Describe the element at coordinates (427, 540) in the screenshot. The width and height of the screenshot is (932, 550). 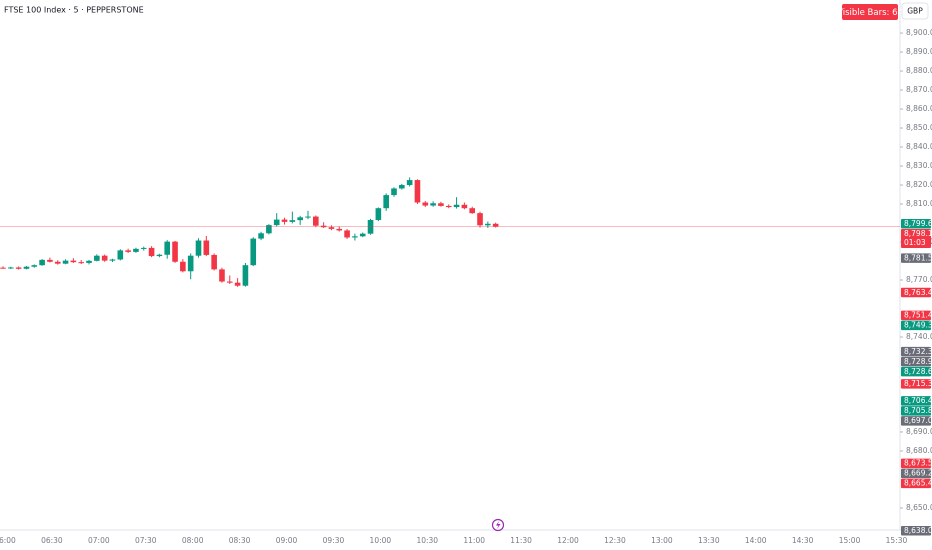
I see `x-tick-label: 10:30` at that location.